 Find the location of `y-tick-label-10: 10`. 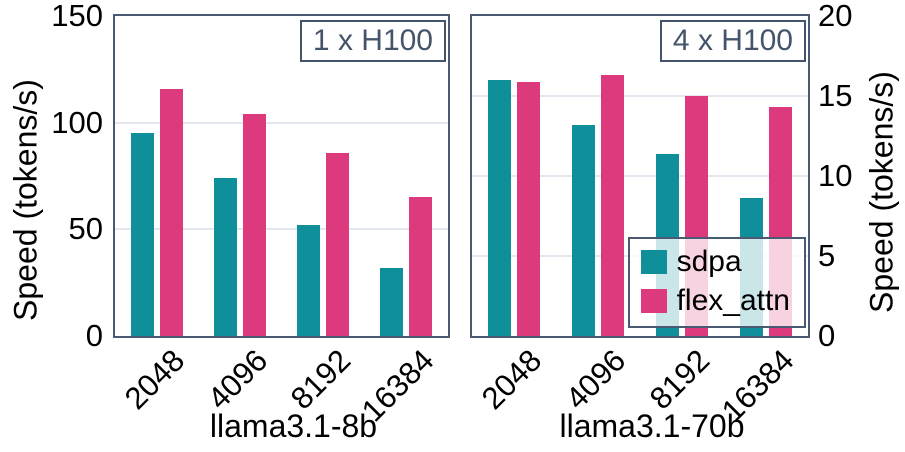

y-tick-label-10: 10 is located at coordinates (835, 175).